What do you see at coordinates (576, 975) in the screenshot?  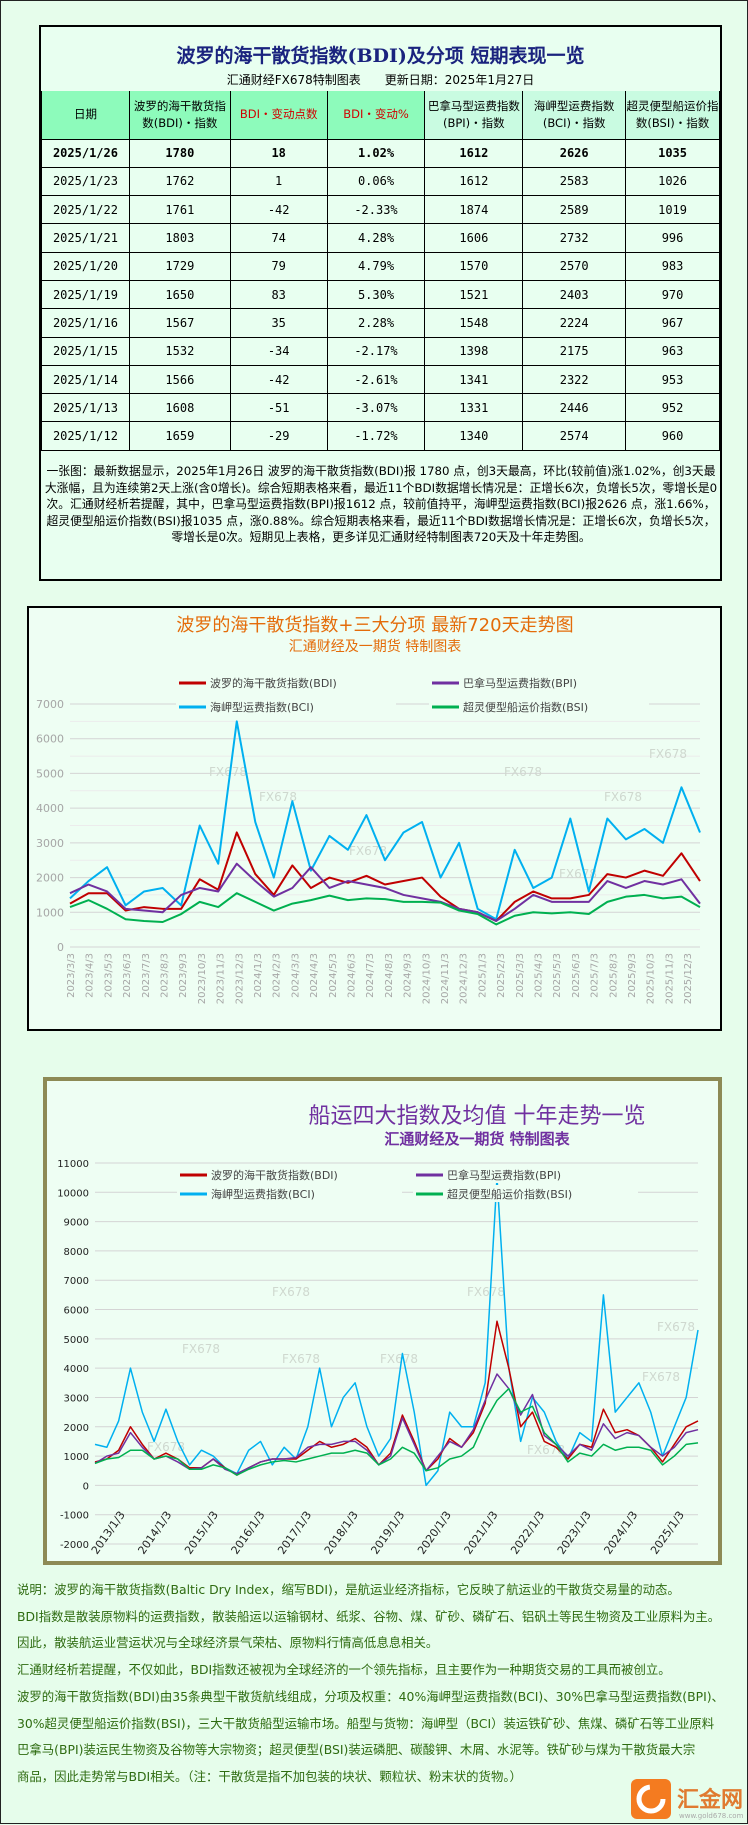 I see `x-tick-label: 2025/6/3` at bounding box center [576, 975].